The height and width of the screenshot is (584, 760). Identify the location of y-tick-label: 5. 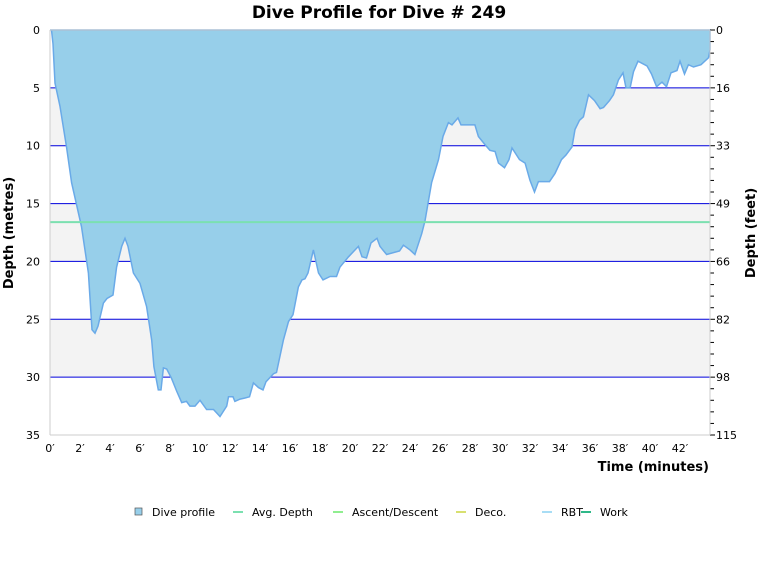
(36, 88).